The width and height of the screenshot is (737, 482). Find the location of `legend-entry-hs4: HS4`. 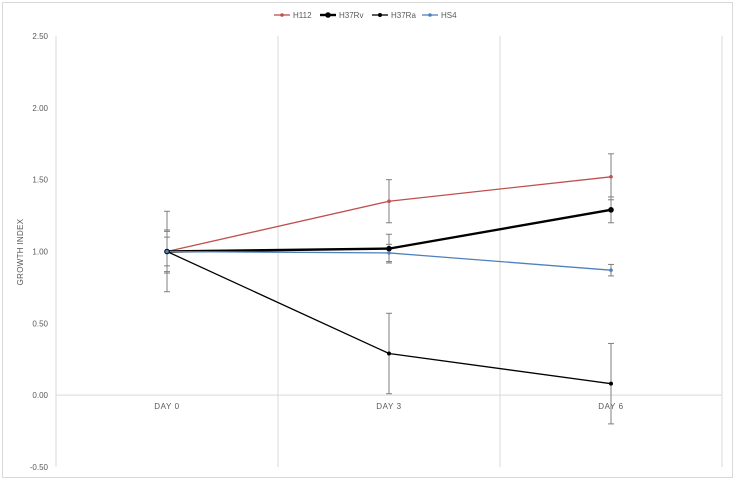

legend-entry-hs4: HS4 is located at coordinates (439, 15).